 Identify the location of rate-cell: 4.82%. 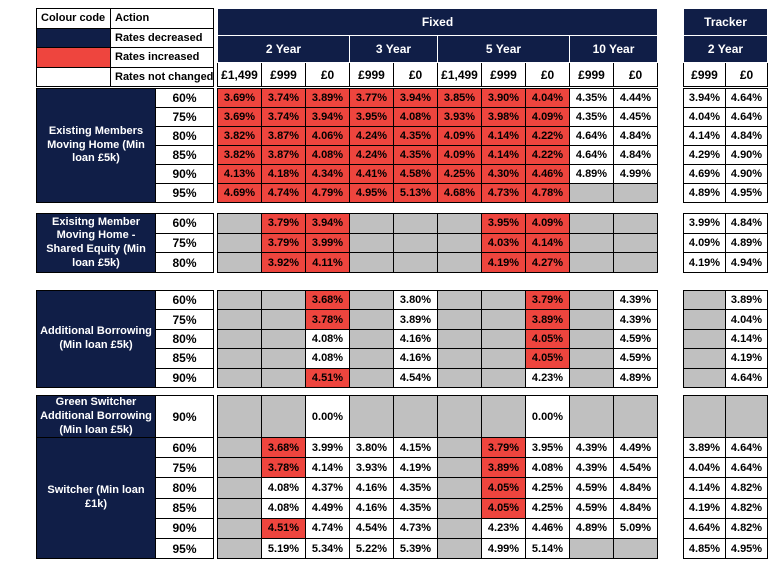
(746, 488).